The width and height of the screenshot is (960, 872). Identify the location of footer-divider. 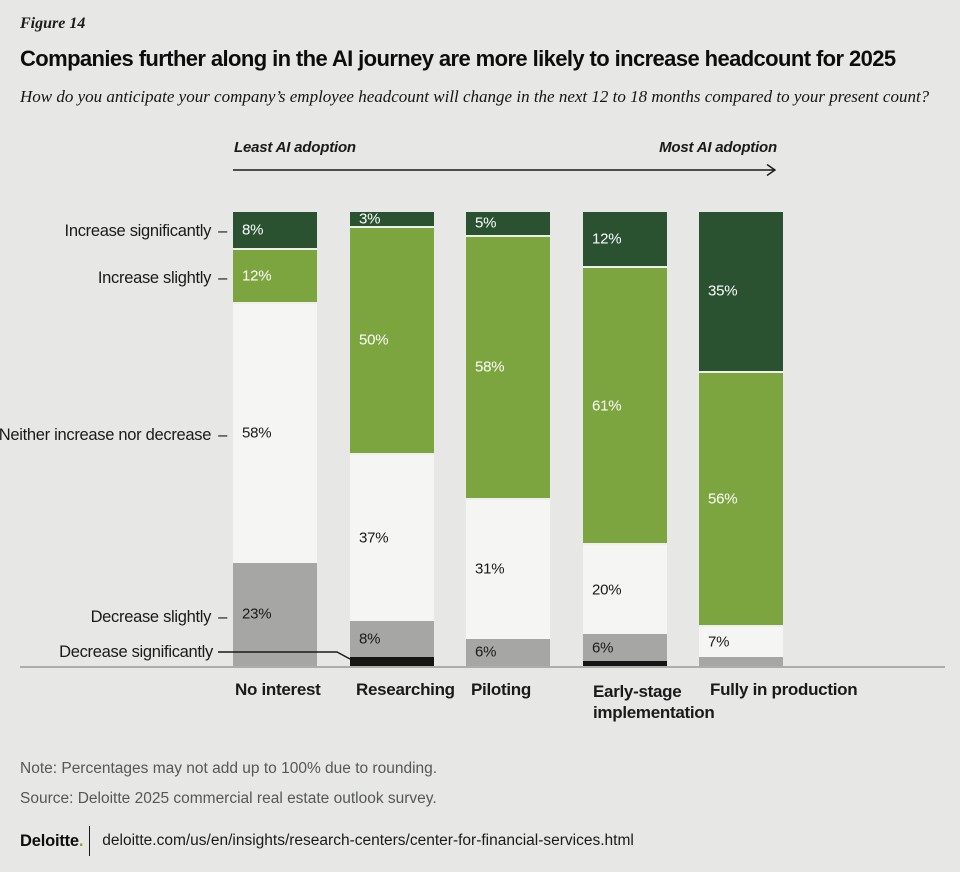
(90, 841).